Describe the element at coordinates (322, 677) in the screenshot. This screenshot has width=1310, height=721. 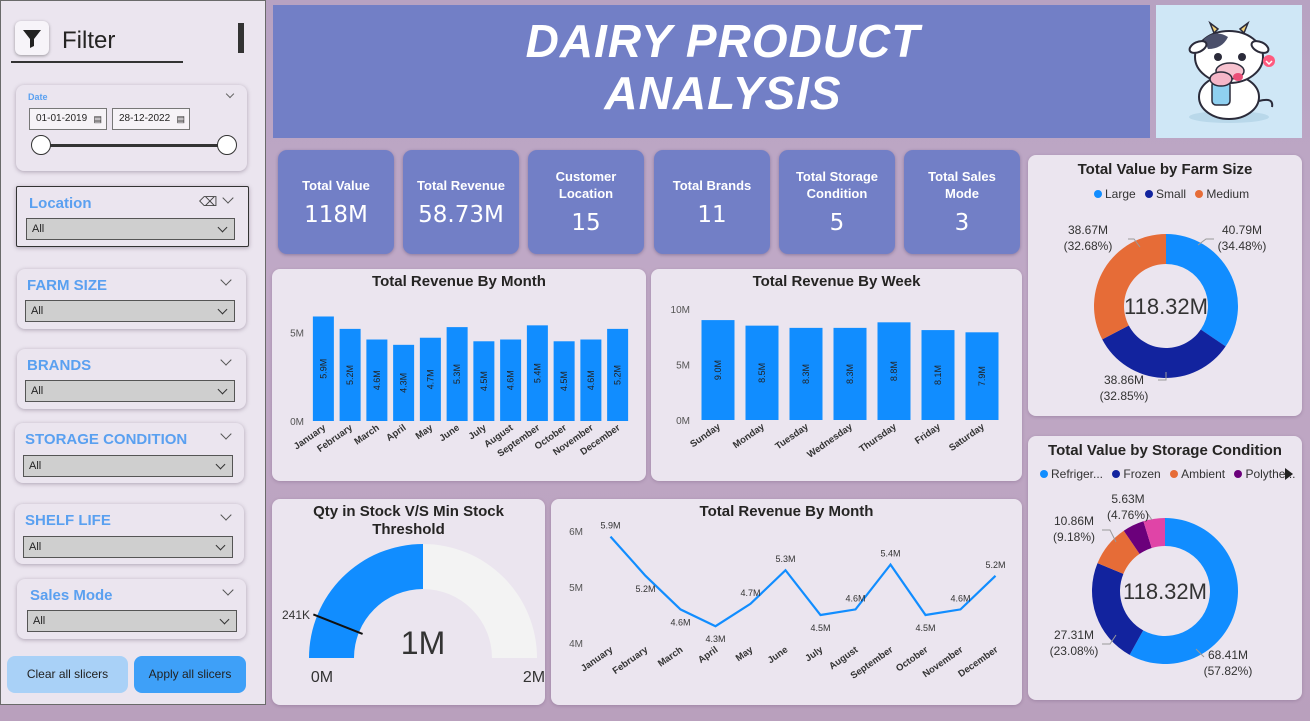
I see `gauge-min-label: 0M` at that location.